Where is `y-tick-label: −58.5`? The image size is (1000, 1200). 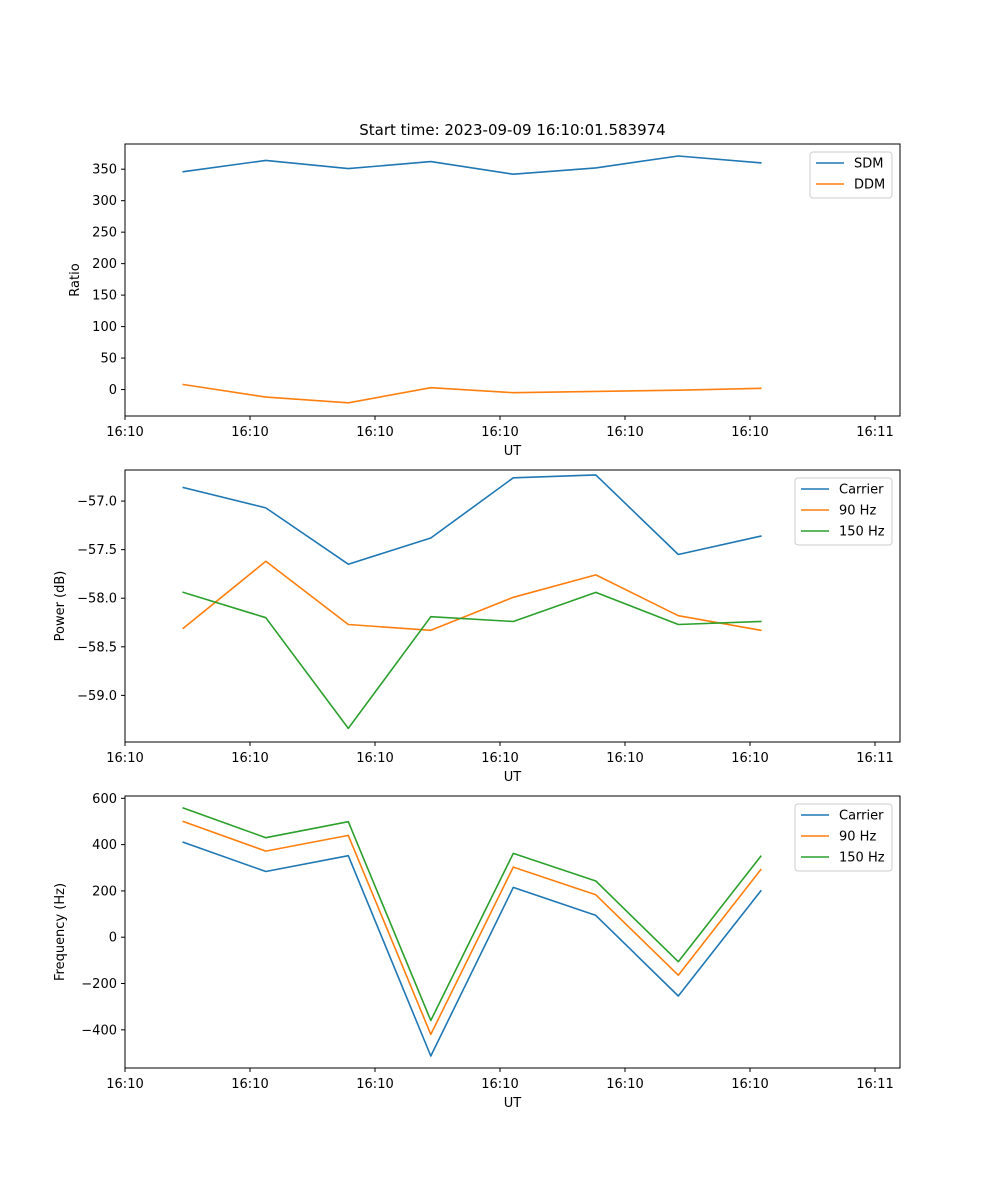 y-tick-label: −58.5 is located at coordinates (97, 647).